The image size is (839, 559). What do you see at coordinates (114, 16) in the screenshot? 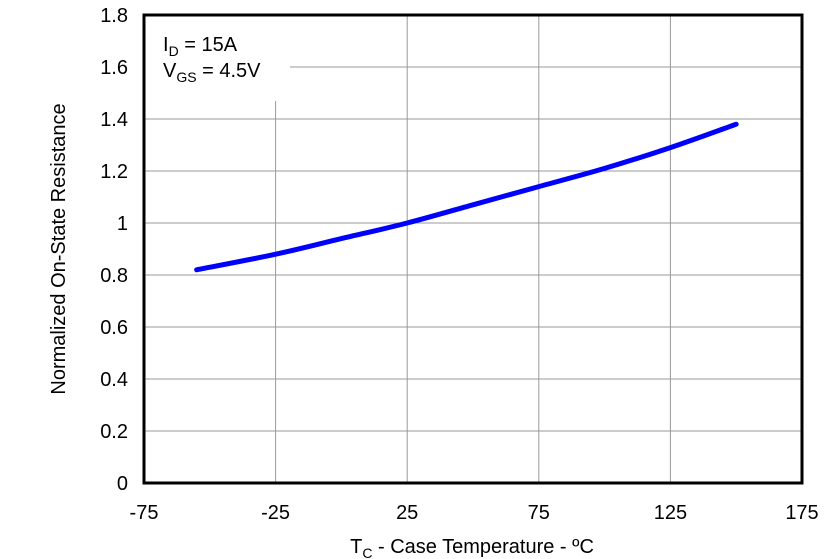
I see `y-tick-label: 1.8` at bounding box center [114, 16].